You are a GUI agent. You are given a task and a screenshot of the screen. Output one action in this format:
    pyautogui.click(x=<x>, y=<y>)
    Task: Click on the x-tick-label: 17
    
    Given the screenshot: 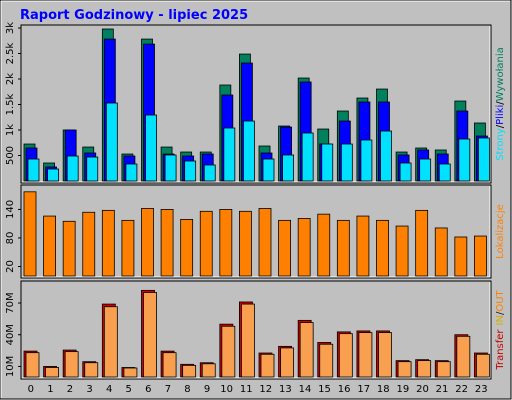 What is the action you would take?
    pyautogui.click(x=363, y=389)
    